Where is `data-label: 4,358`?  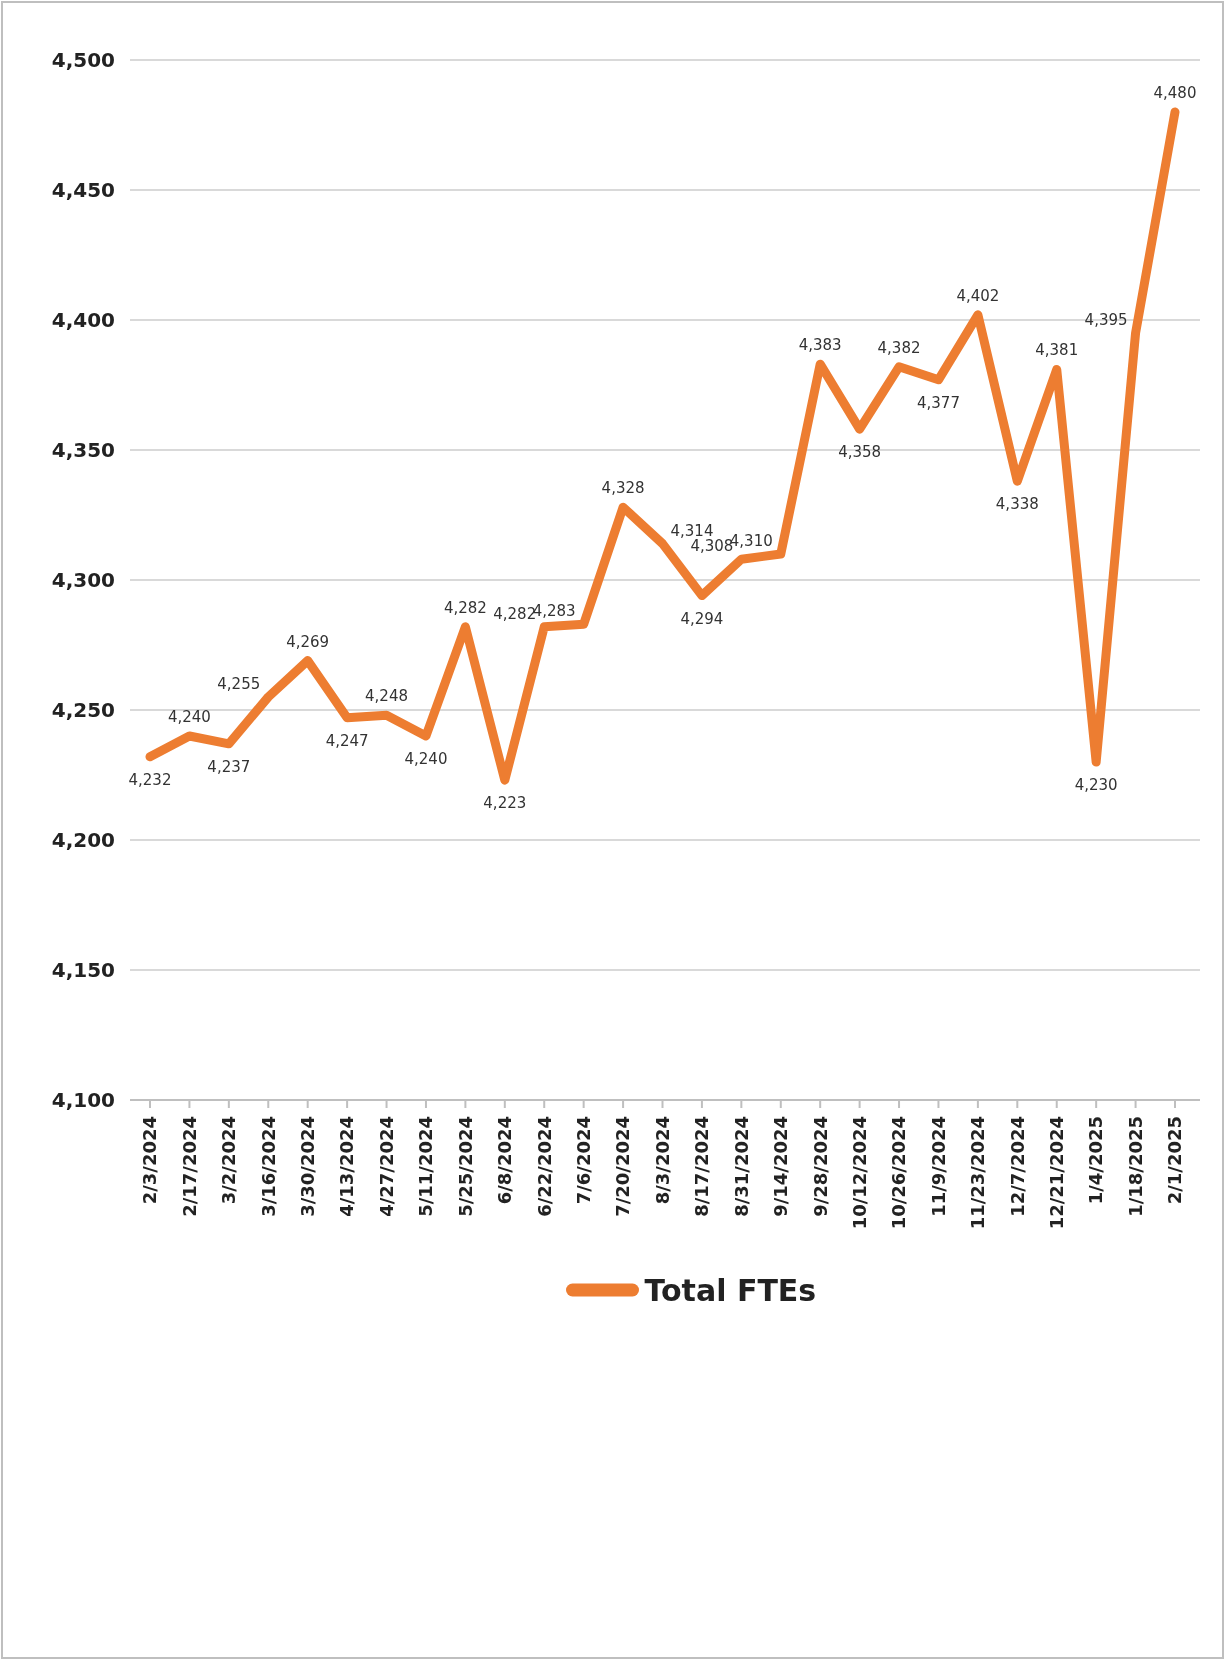 data-label: 4,358 is located at coordinates (860, 452).